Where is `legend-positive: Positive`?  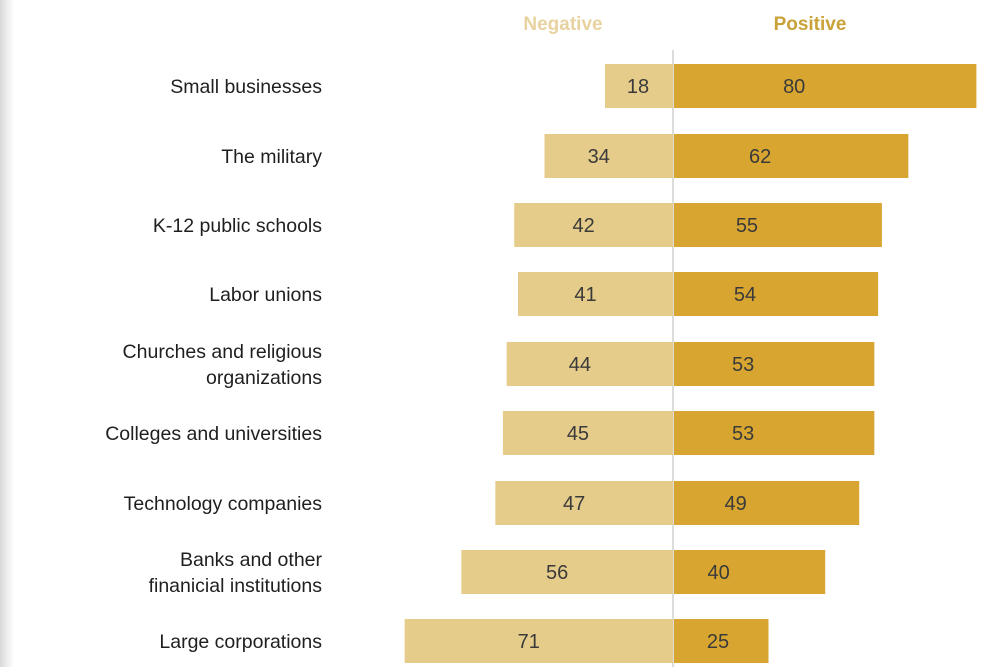 legend-positive: Positive is located at coordinates (810, 24).